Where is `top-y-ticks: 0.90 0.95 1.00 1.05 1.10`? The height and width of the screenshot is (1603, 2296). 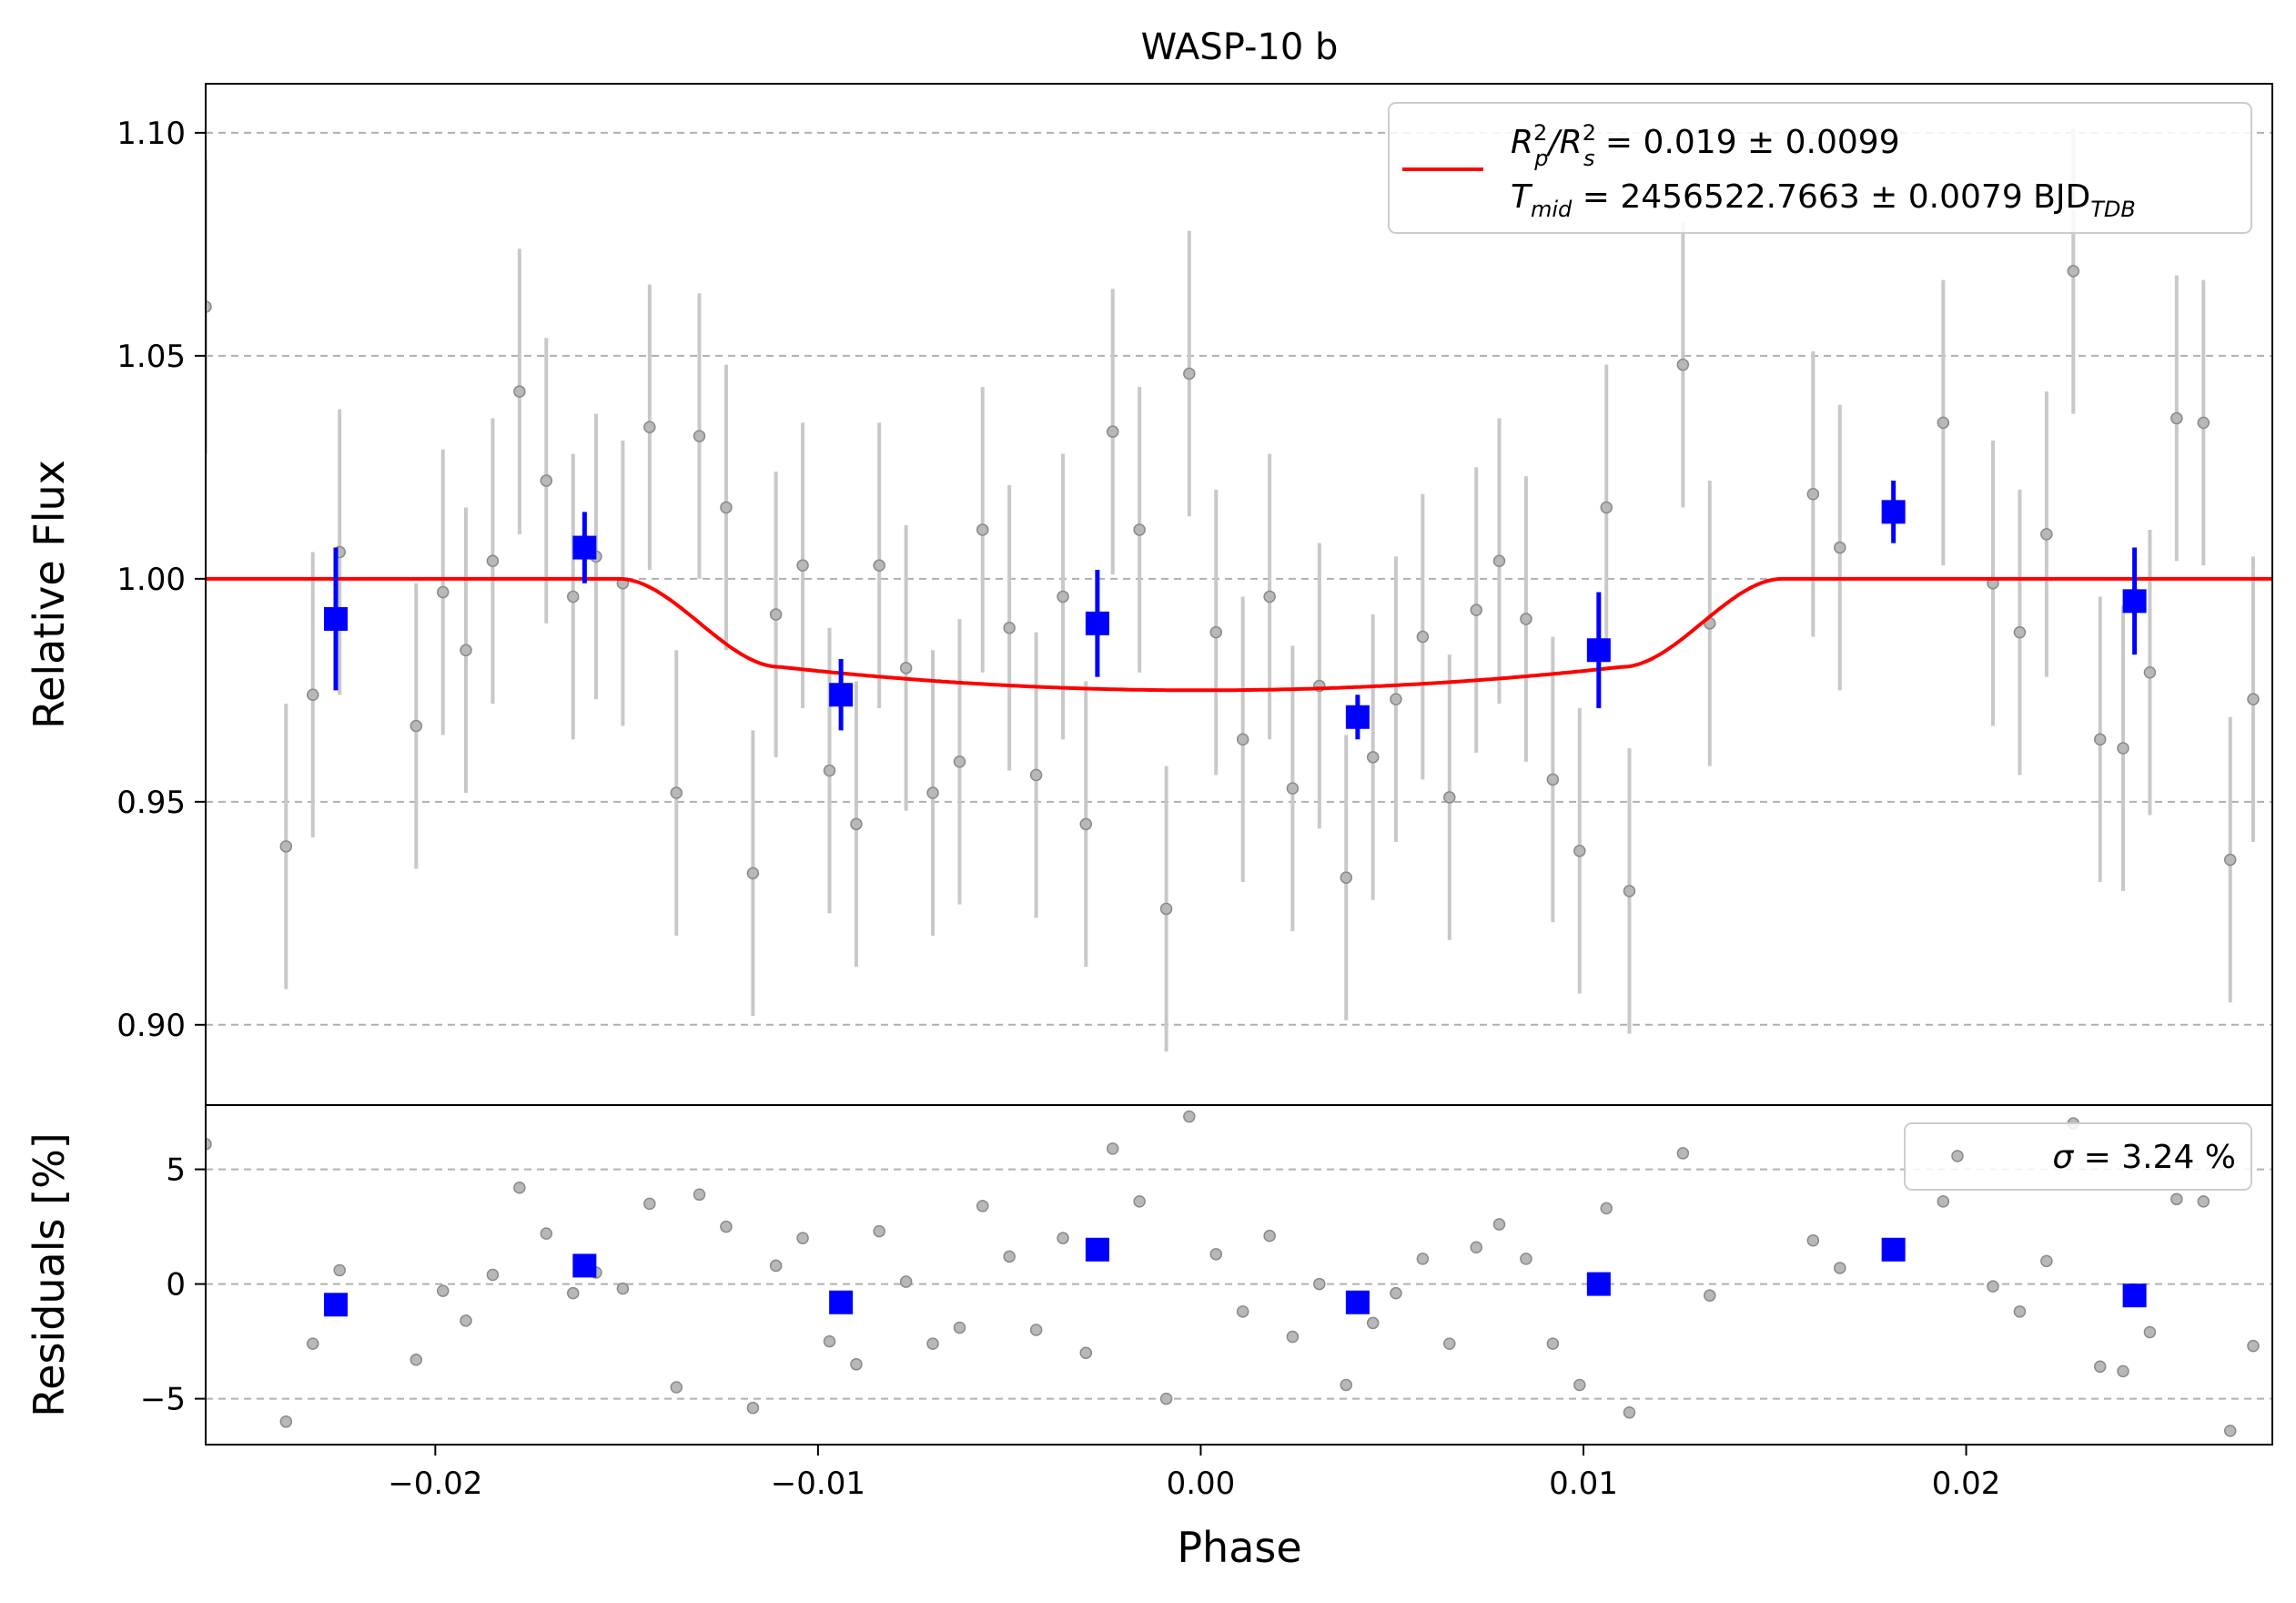
top-y-ticks: 0.90 0.95 1.00 1.05 1.10 is located at coordinates (161, 580).